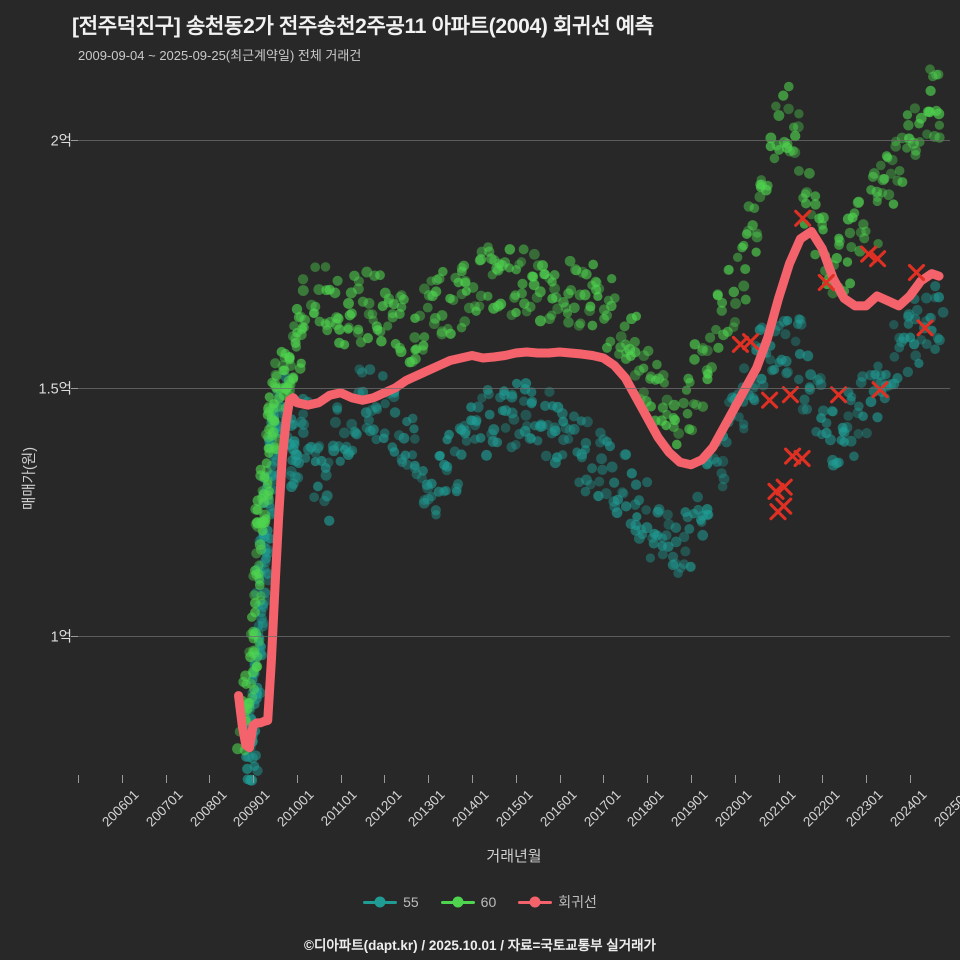  I want to click on y-tick-label: 1.5억, so click(55, 389).